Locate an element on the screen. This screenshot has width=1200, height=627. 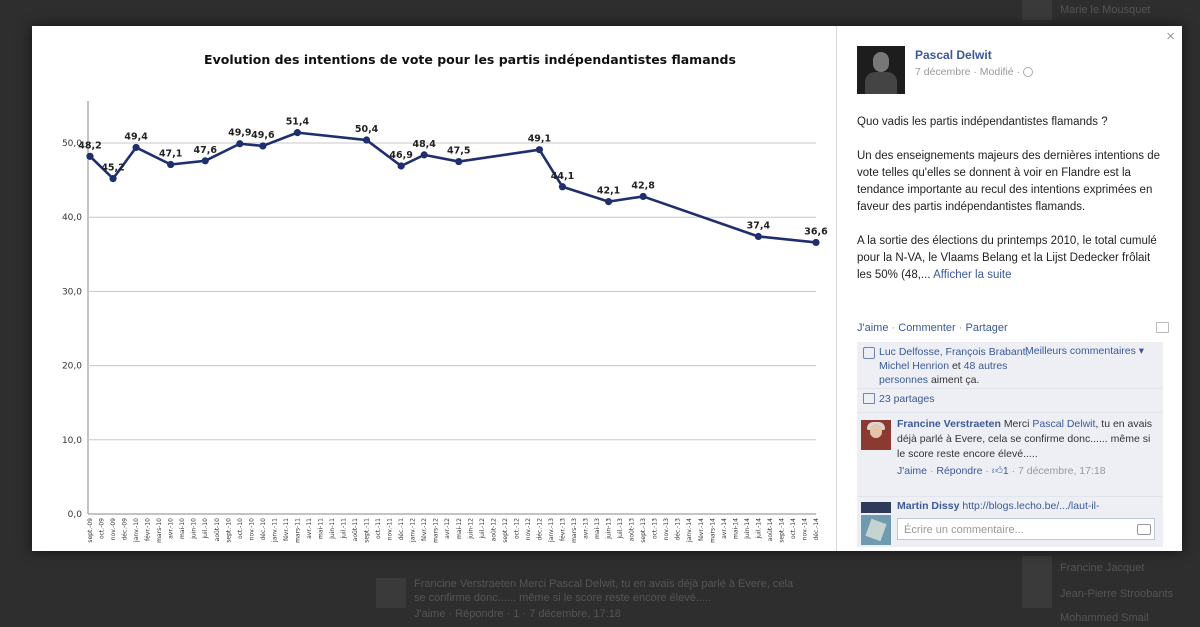
x-tick-label: avr.-11 is located at coordinates (309, 528).